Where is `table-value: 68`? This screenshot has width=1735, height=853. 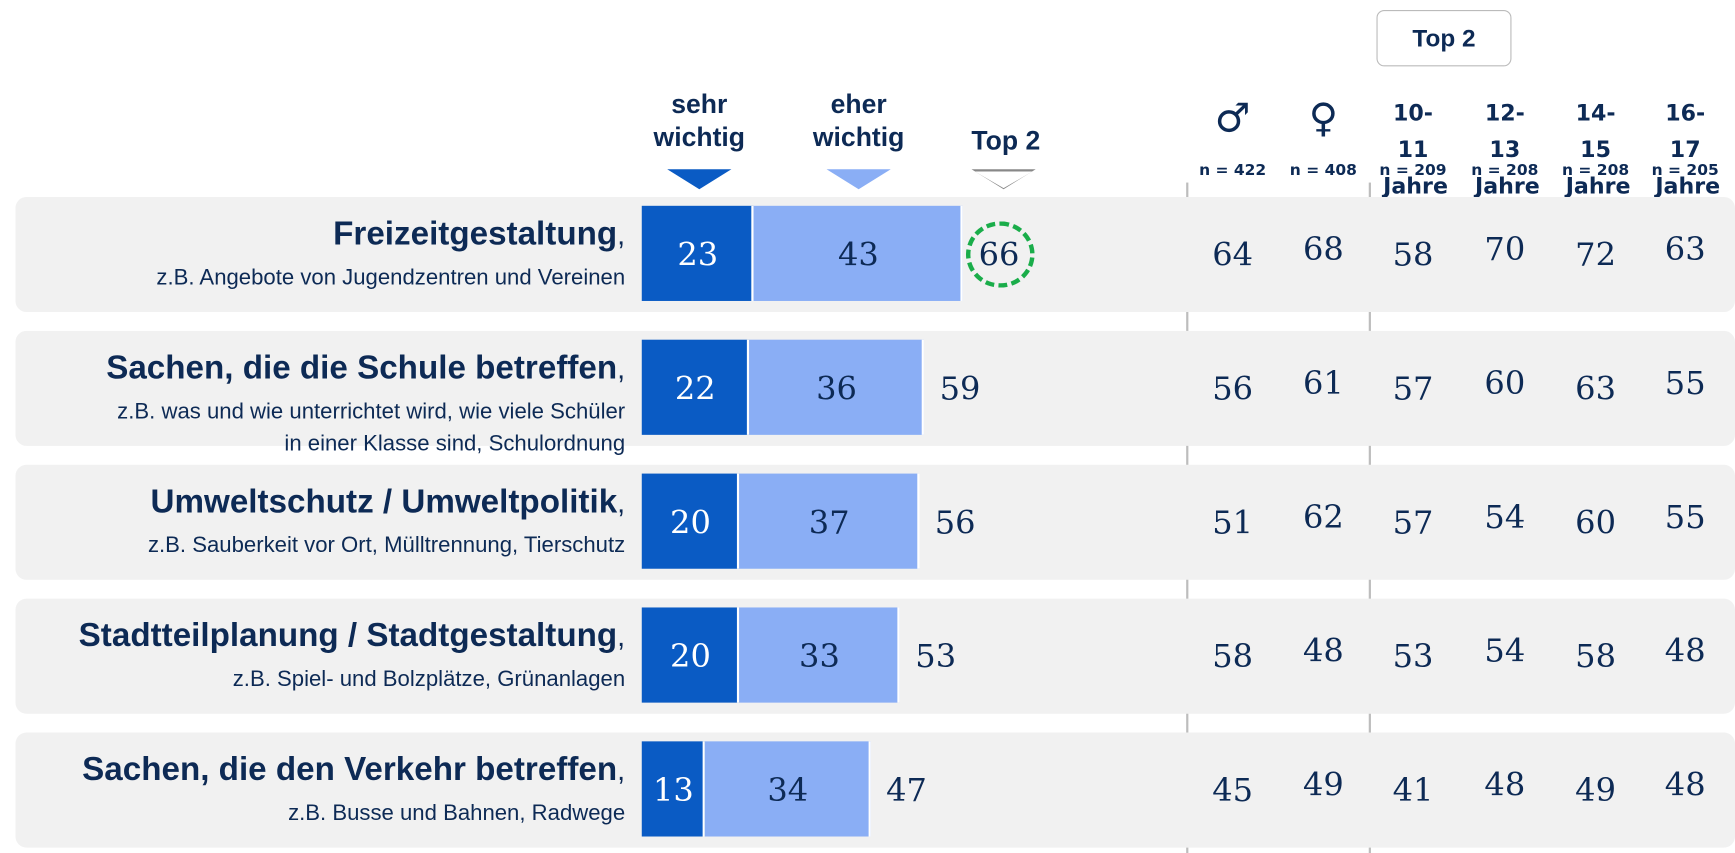
table-value: 68 is located at coordinates (1323, 249).